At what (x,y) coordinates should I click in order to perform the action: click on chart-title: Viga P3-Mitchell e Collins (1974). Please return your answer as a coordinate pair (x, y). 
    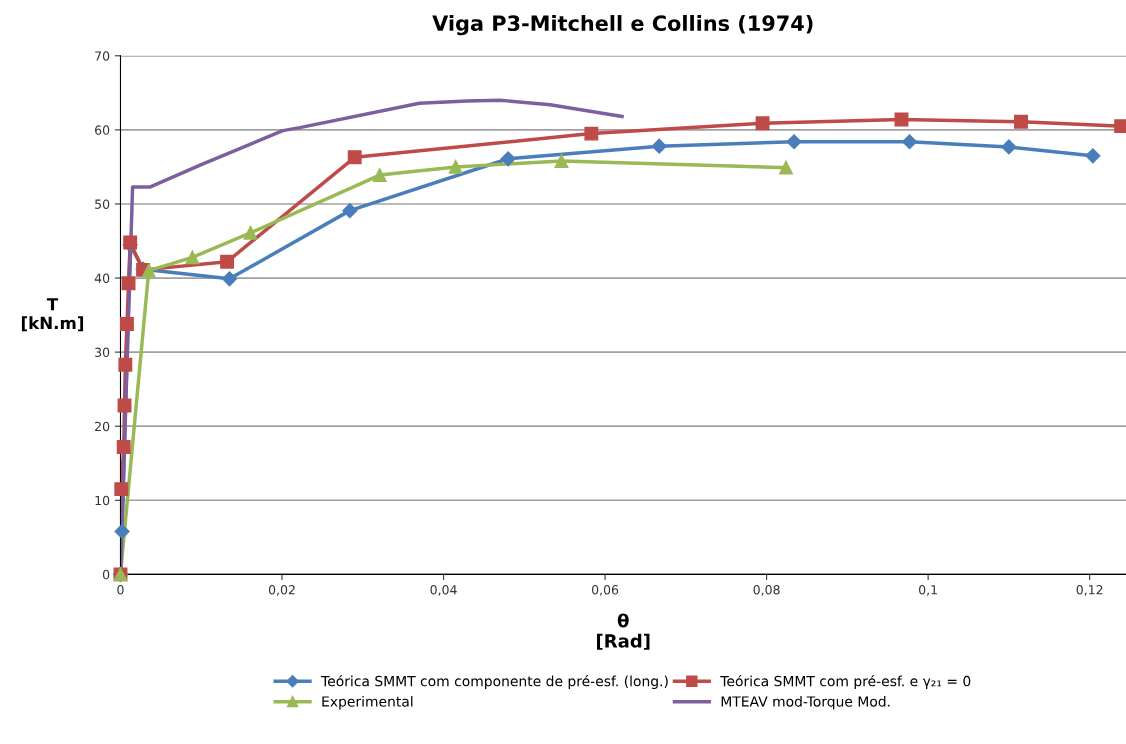
    Looking at the image, I should click on (622, 25).